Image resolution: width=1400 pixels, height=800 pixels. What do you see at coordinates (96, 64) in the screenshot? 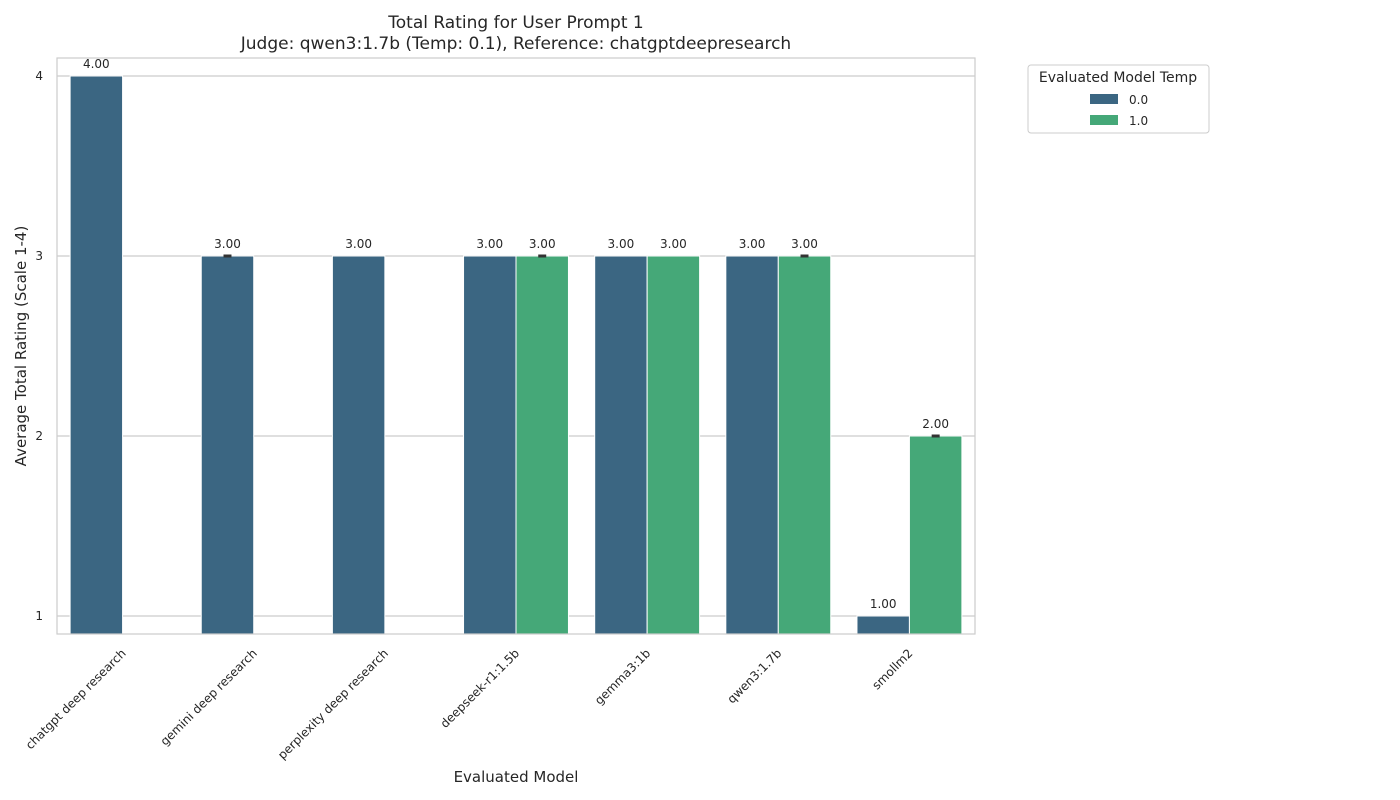
I see `data-label-0-series-0: 4.00` at bounding box center [96, 64].